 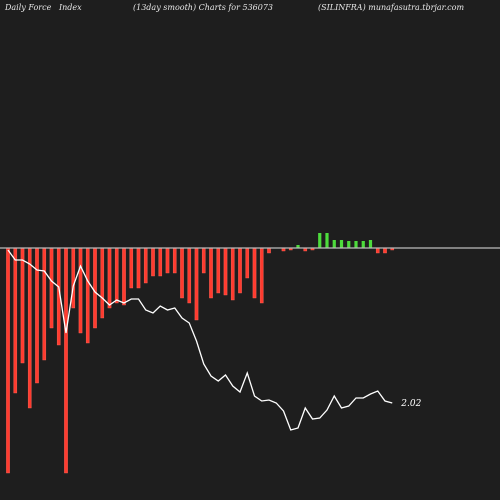 I want to click on header-left-title: Daily Force Index, so click(x=43, y=7).